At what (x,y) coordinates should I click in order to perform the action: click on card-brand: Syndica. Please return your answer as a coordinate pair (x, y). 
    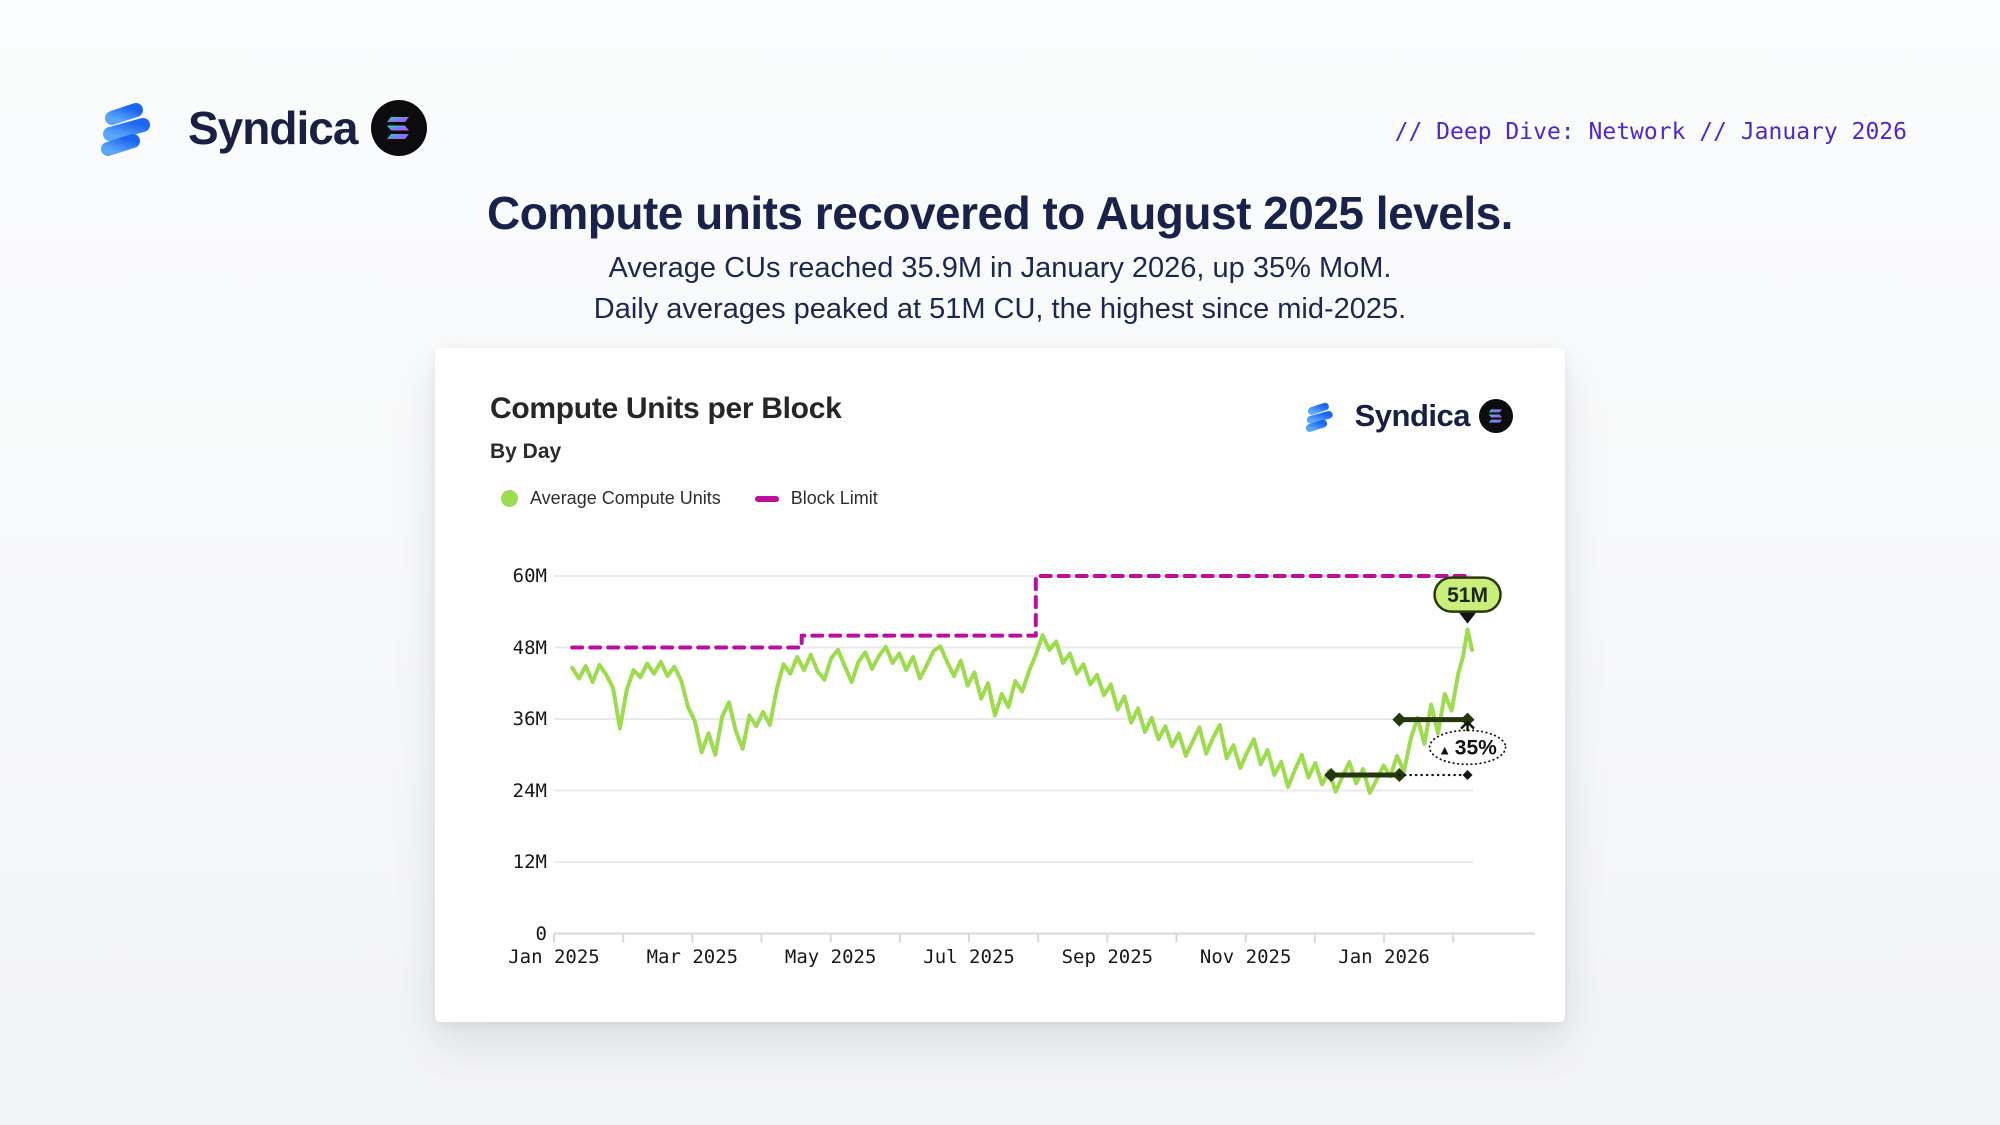
    Looking at the image, I should click on (1408, 416).